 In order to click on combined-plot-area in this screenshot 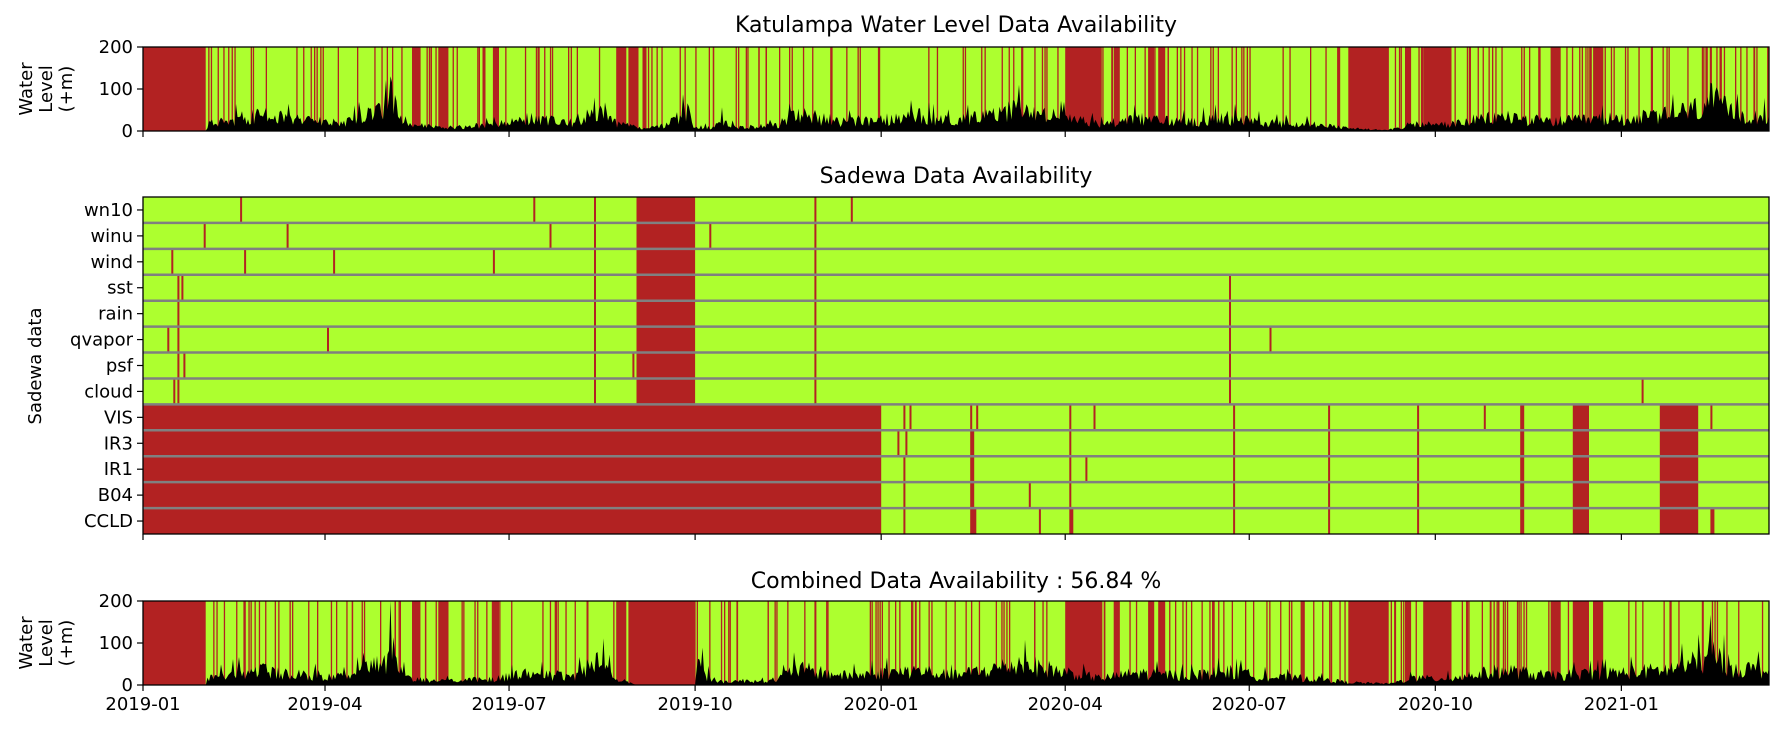, I will do `click(956, 643)`.